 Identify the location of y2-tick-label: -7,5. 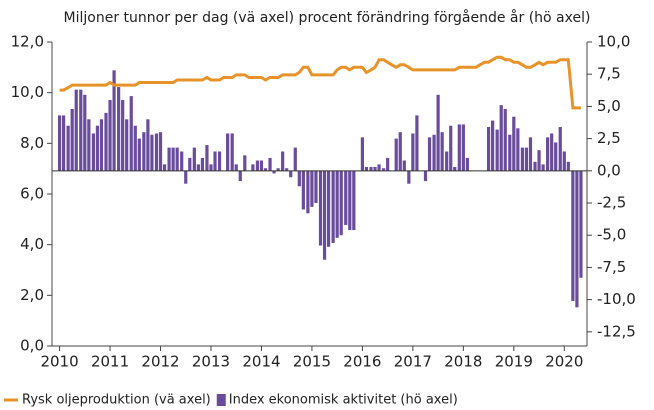
(611, 267).